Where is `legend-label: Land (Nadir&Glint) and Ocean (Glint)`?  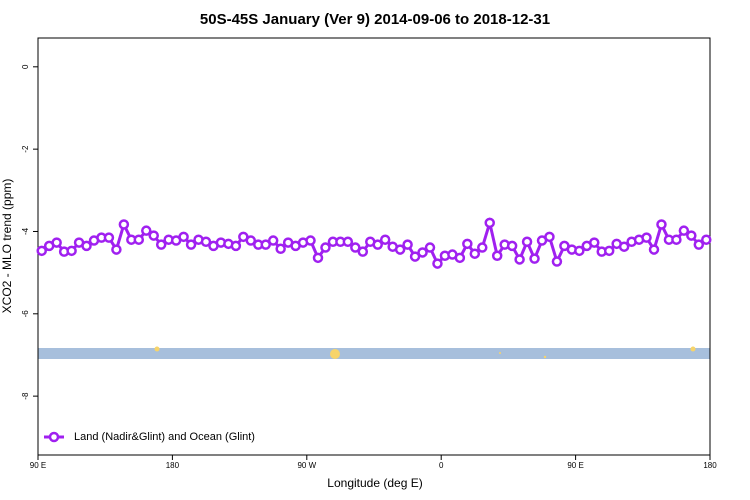 legend-label: Land (Nadir&Glint) and Ocean (Glint) is located at coordinates (164, 437).